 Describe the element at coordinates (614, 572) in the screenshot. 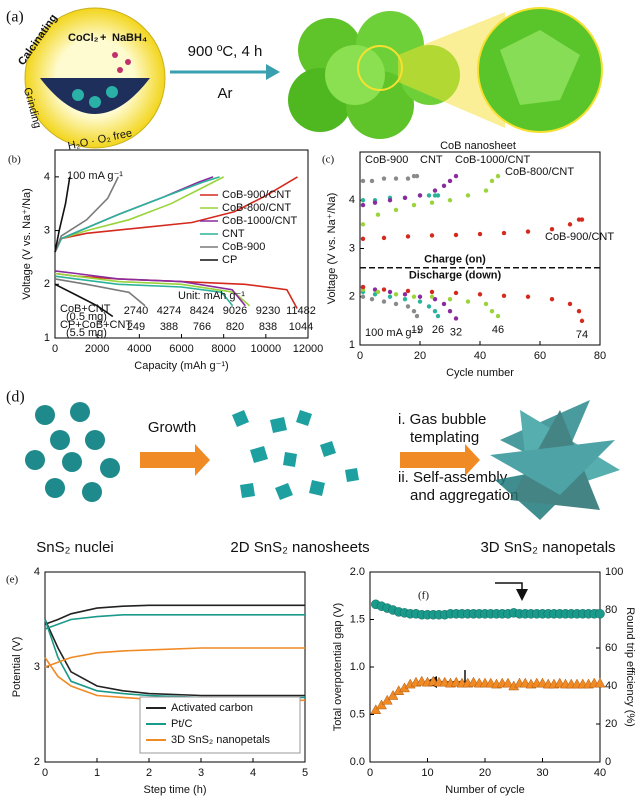

I see `y2-tick-label: 100` at that location.